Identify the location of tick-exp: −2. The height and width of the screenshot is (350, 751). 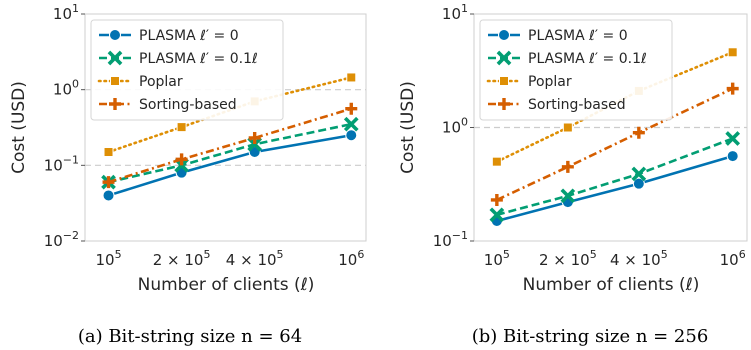
(71, 235).